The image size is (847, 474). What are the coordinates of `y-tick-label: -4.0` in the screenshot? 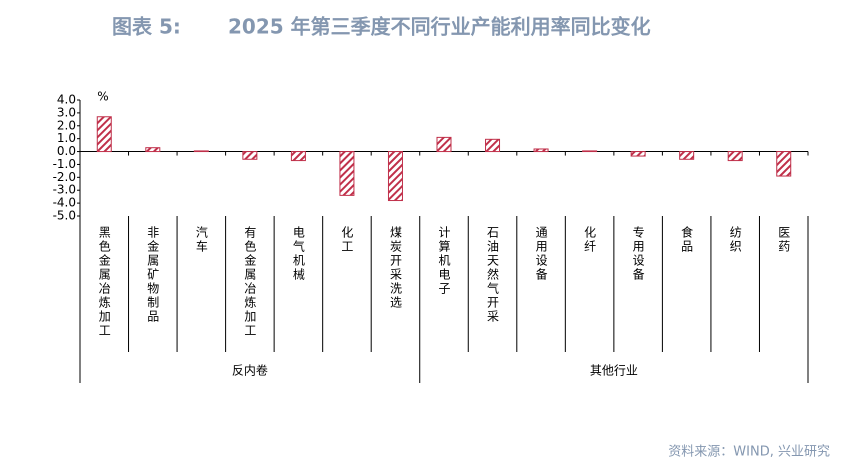 It's located at (64, 203).